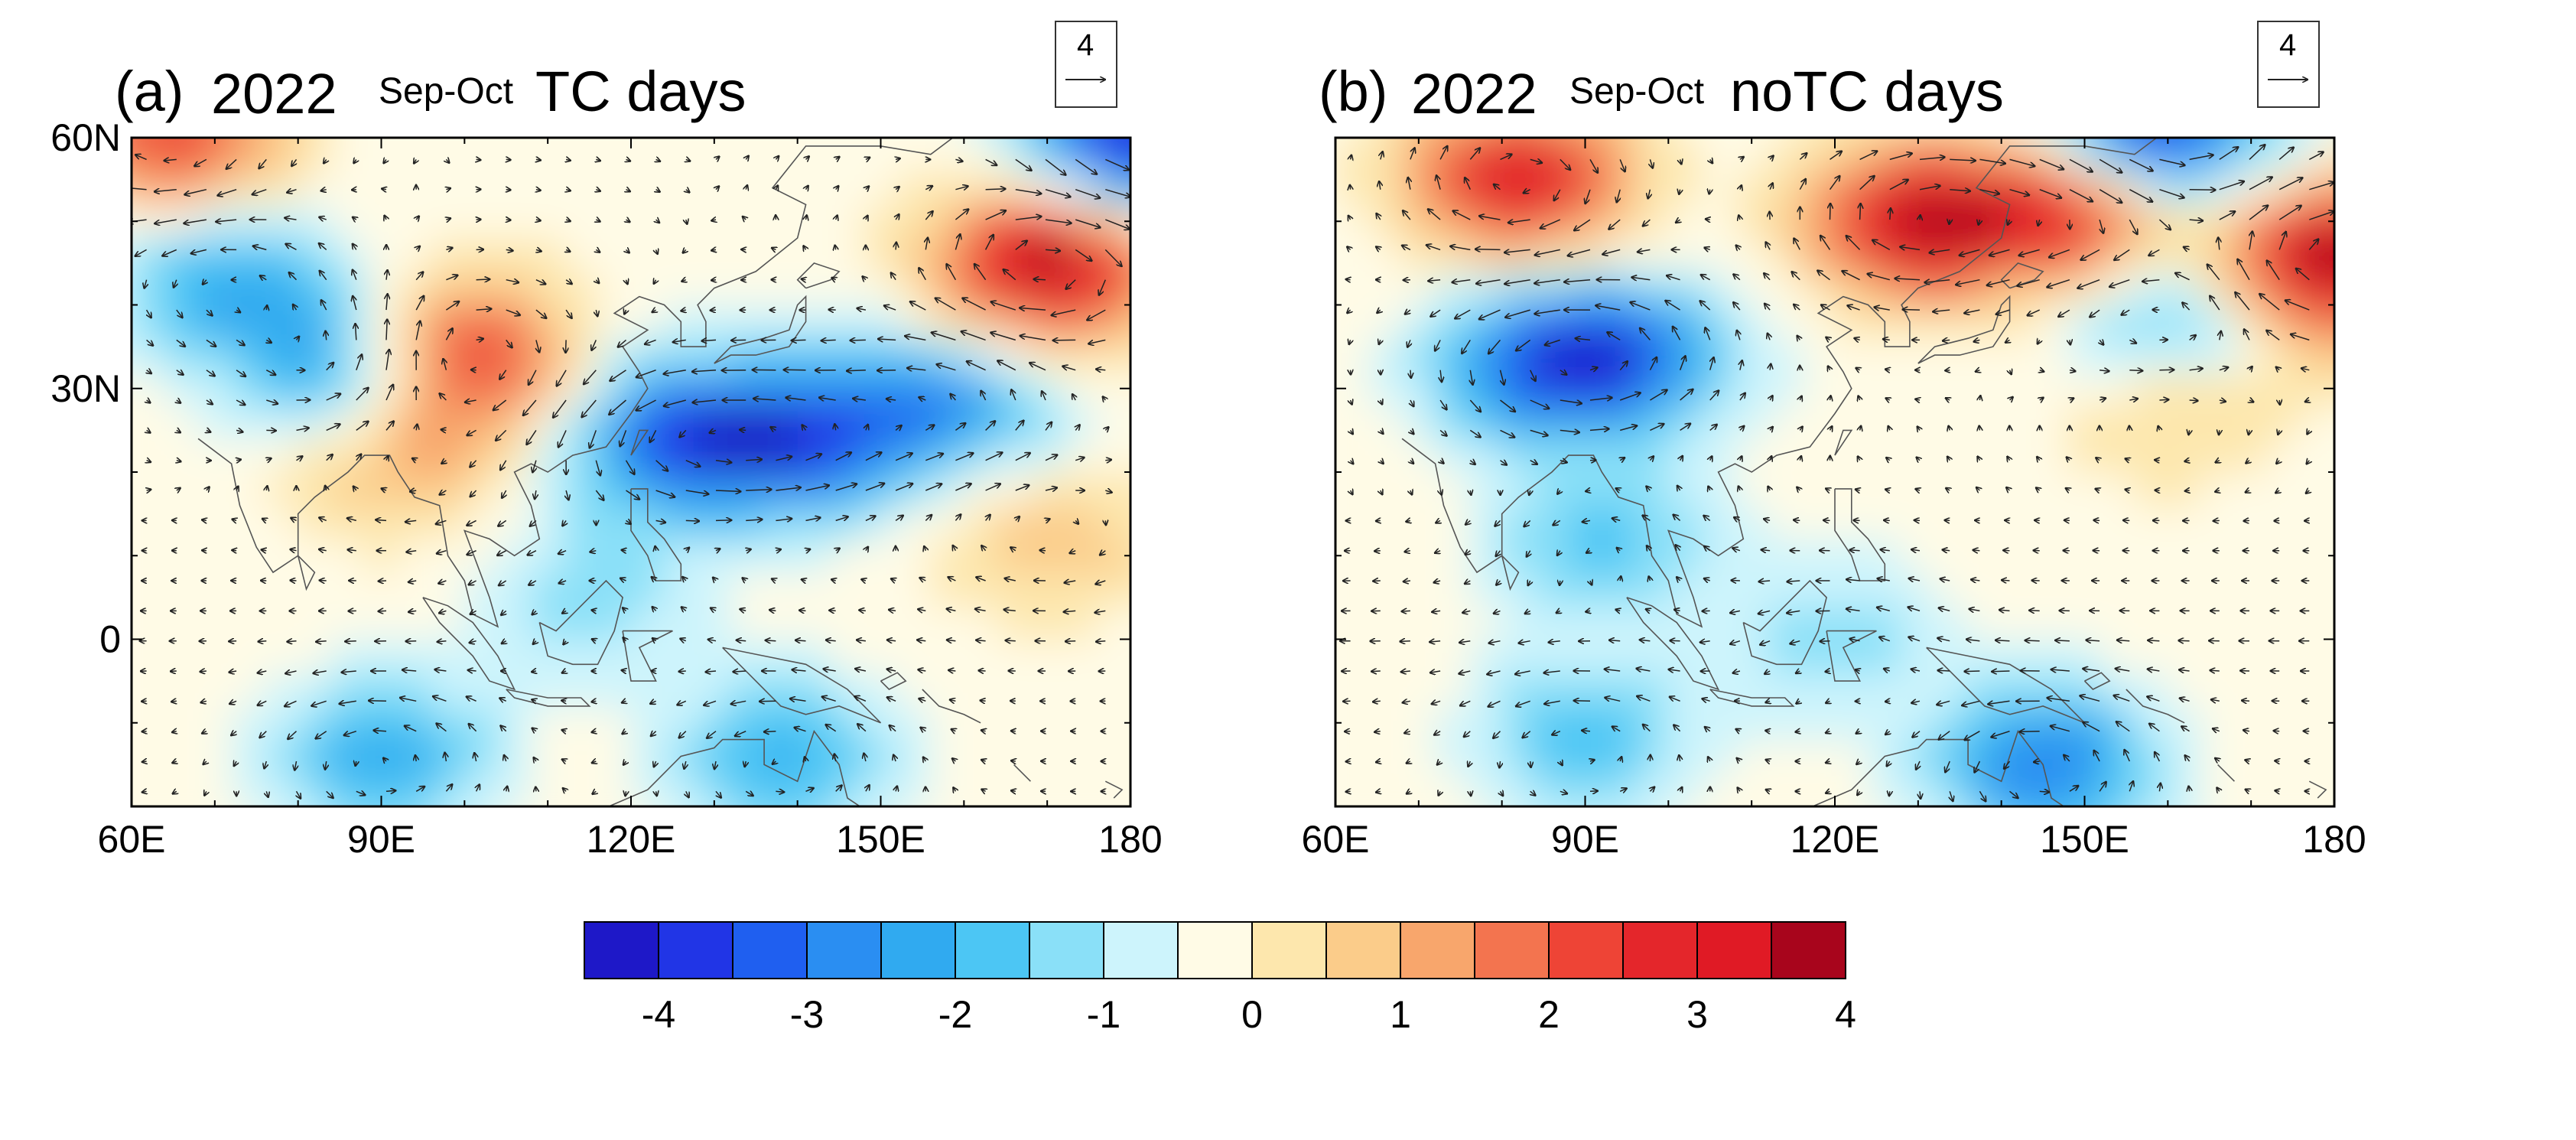  What do you see at coordinates (446, 92) in the screenshot?
I see `panel-a-season: Sep-Oct` at bounding box center [446, 92].